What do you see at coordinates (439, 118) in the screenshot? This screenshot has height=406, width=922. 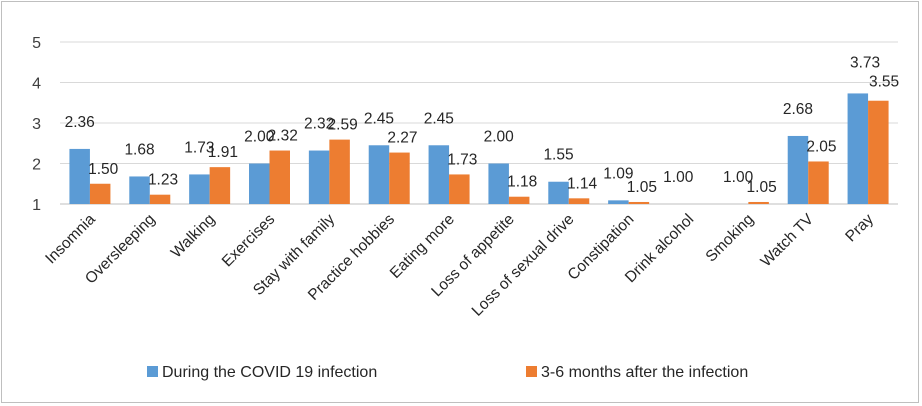 I see `data-label-s0-6: 2.45` at bounding box center [439, 118].